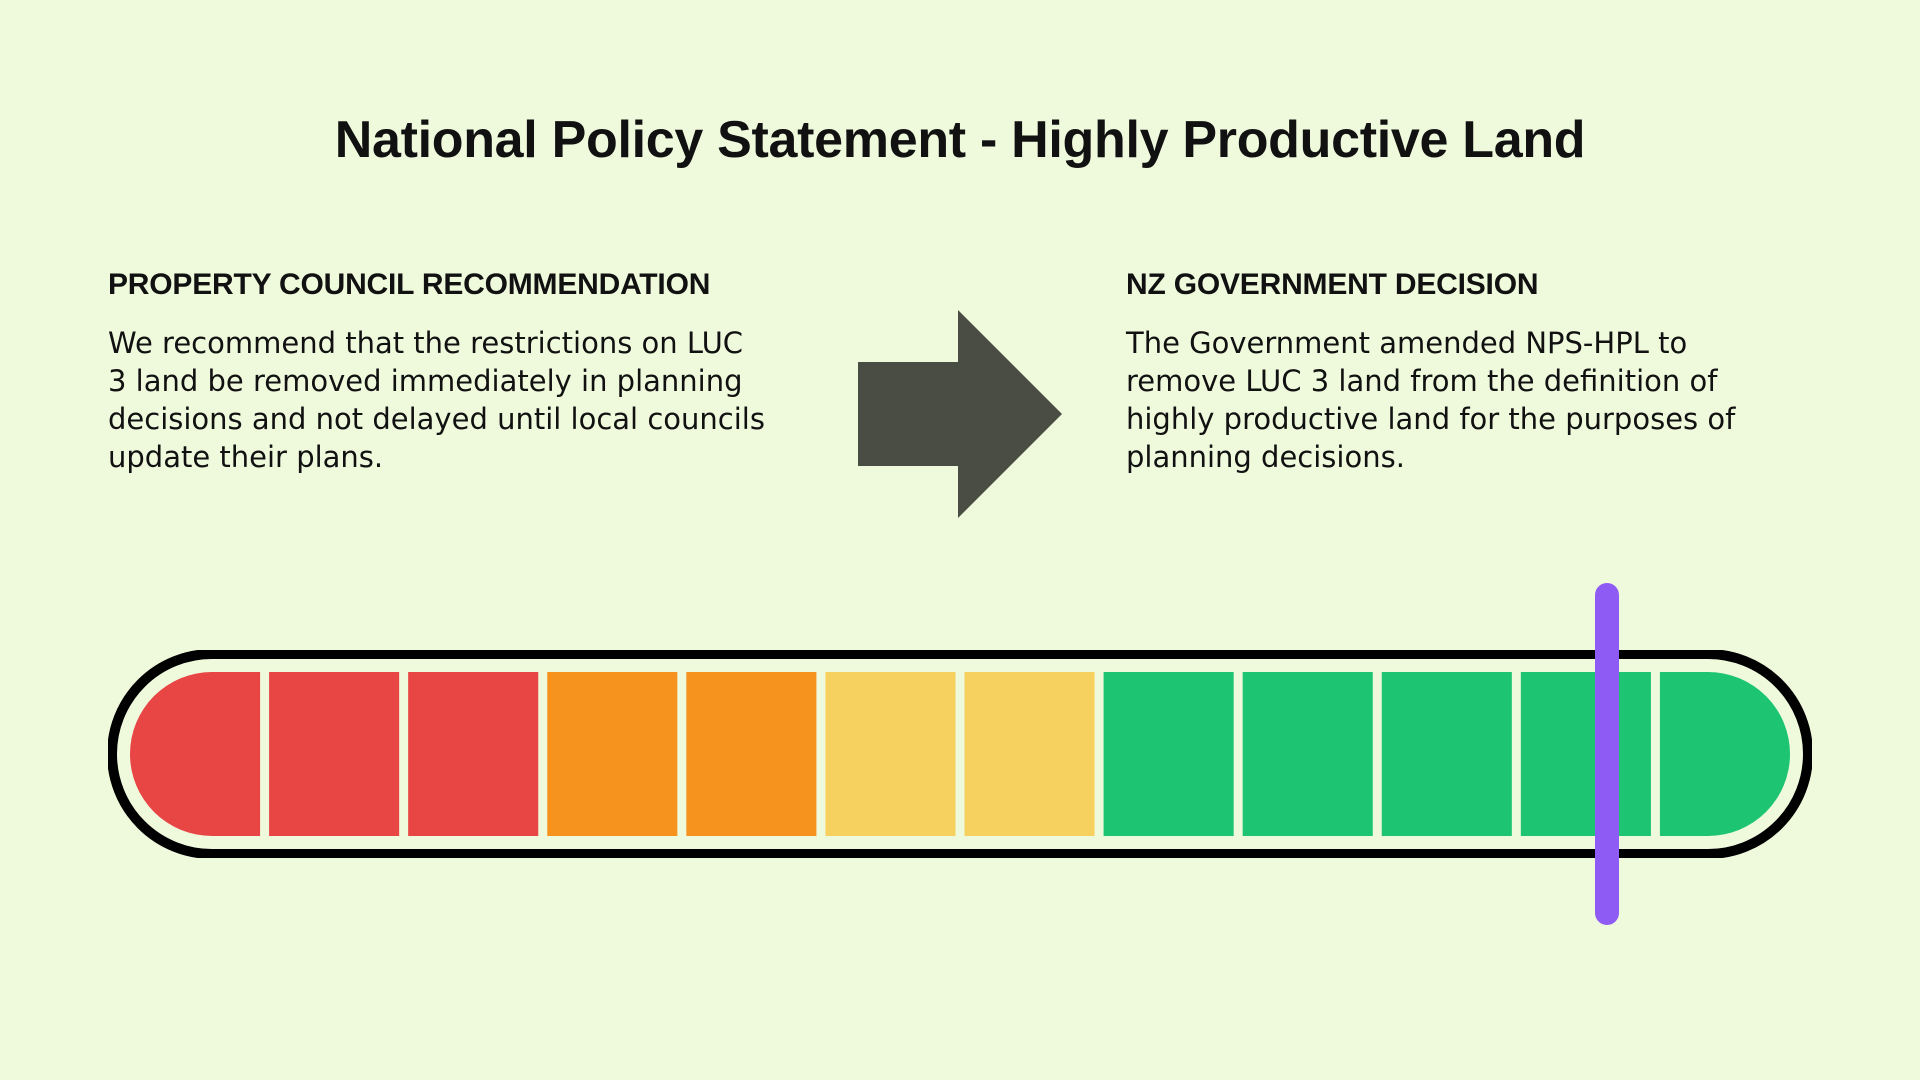 The image size is (1920, 1080). What do you see at coordinates (960, 414) in the screenshot?
I see `right-arrow-icon` at bounding box center [960, 414].